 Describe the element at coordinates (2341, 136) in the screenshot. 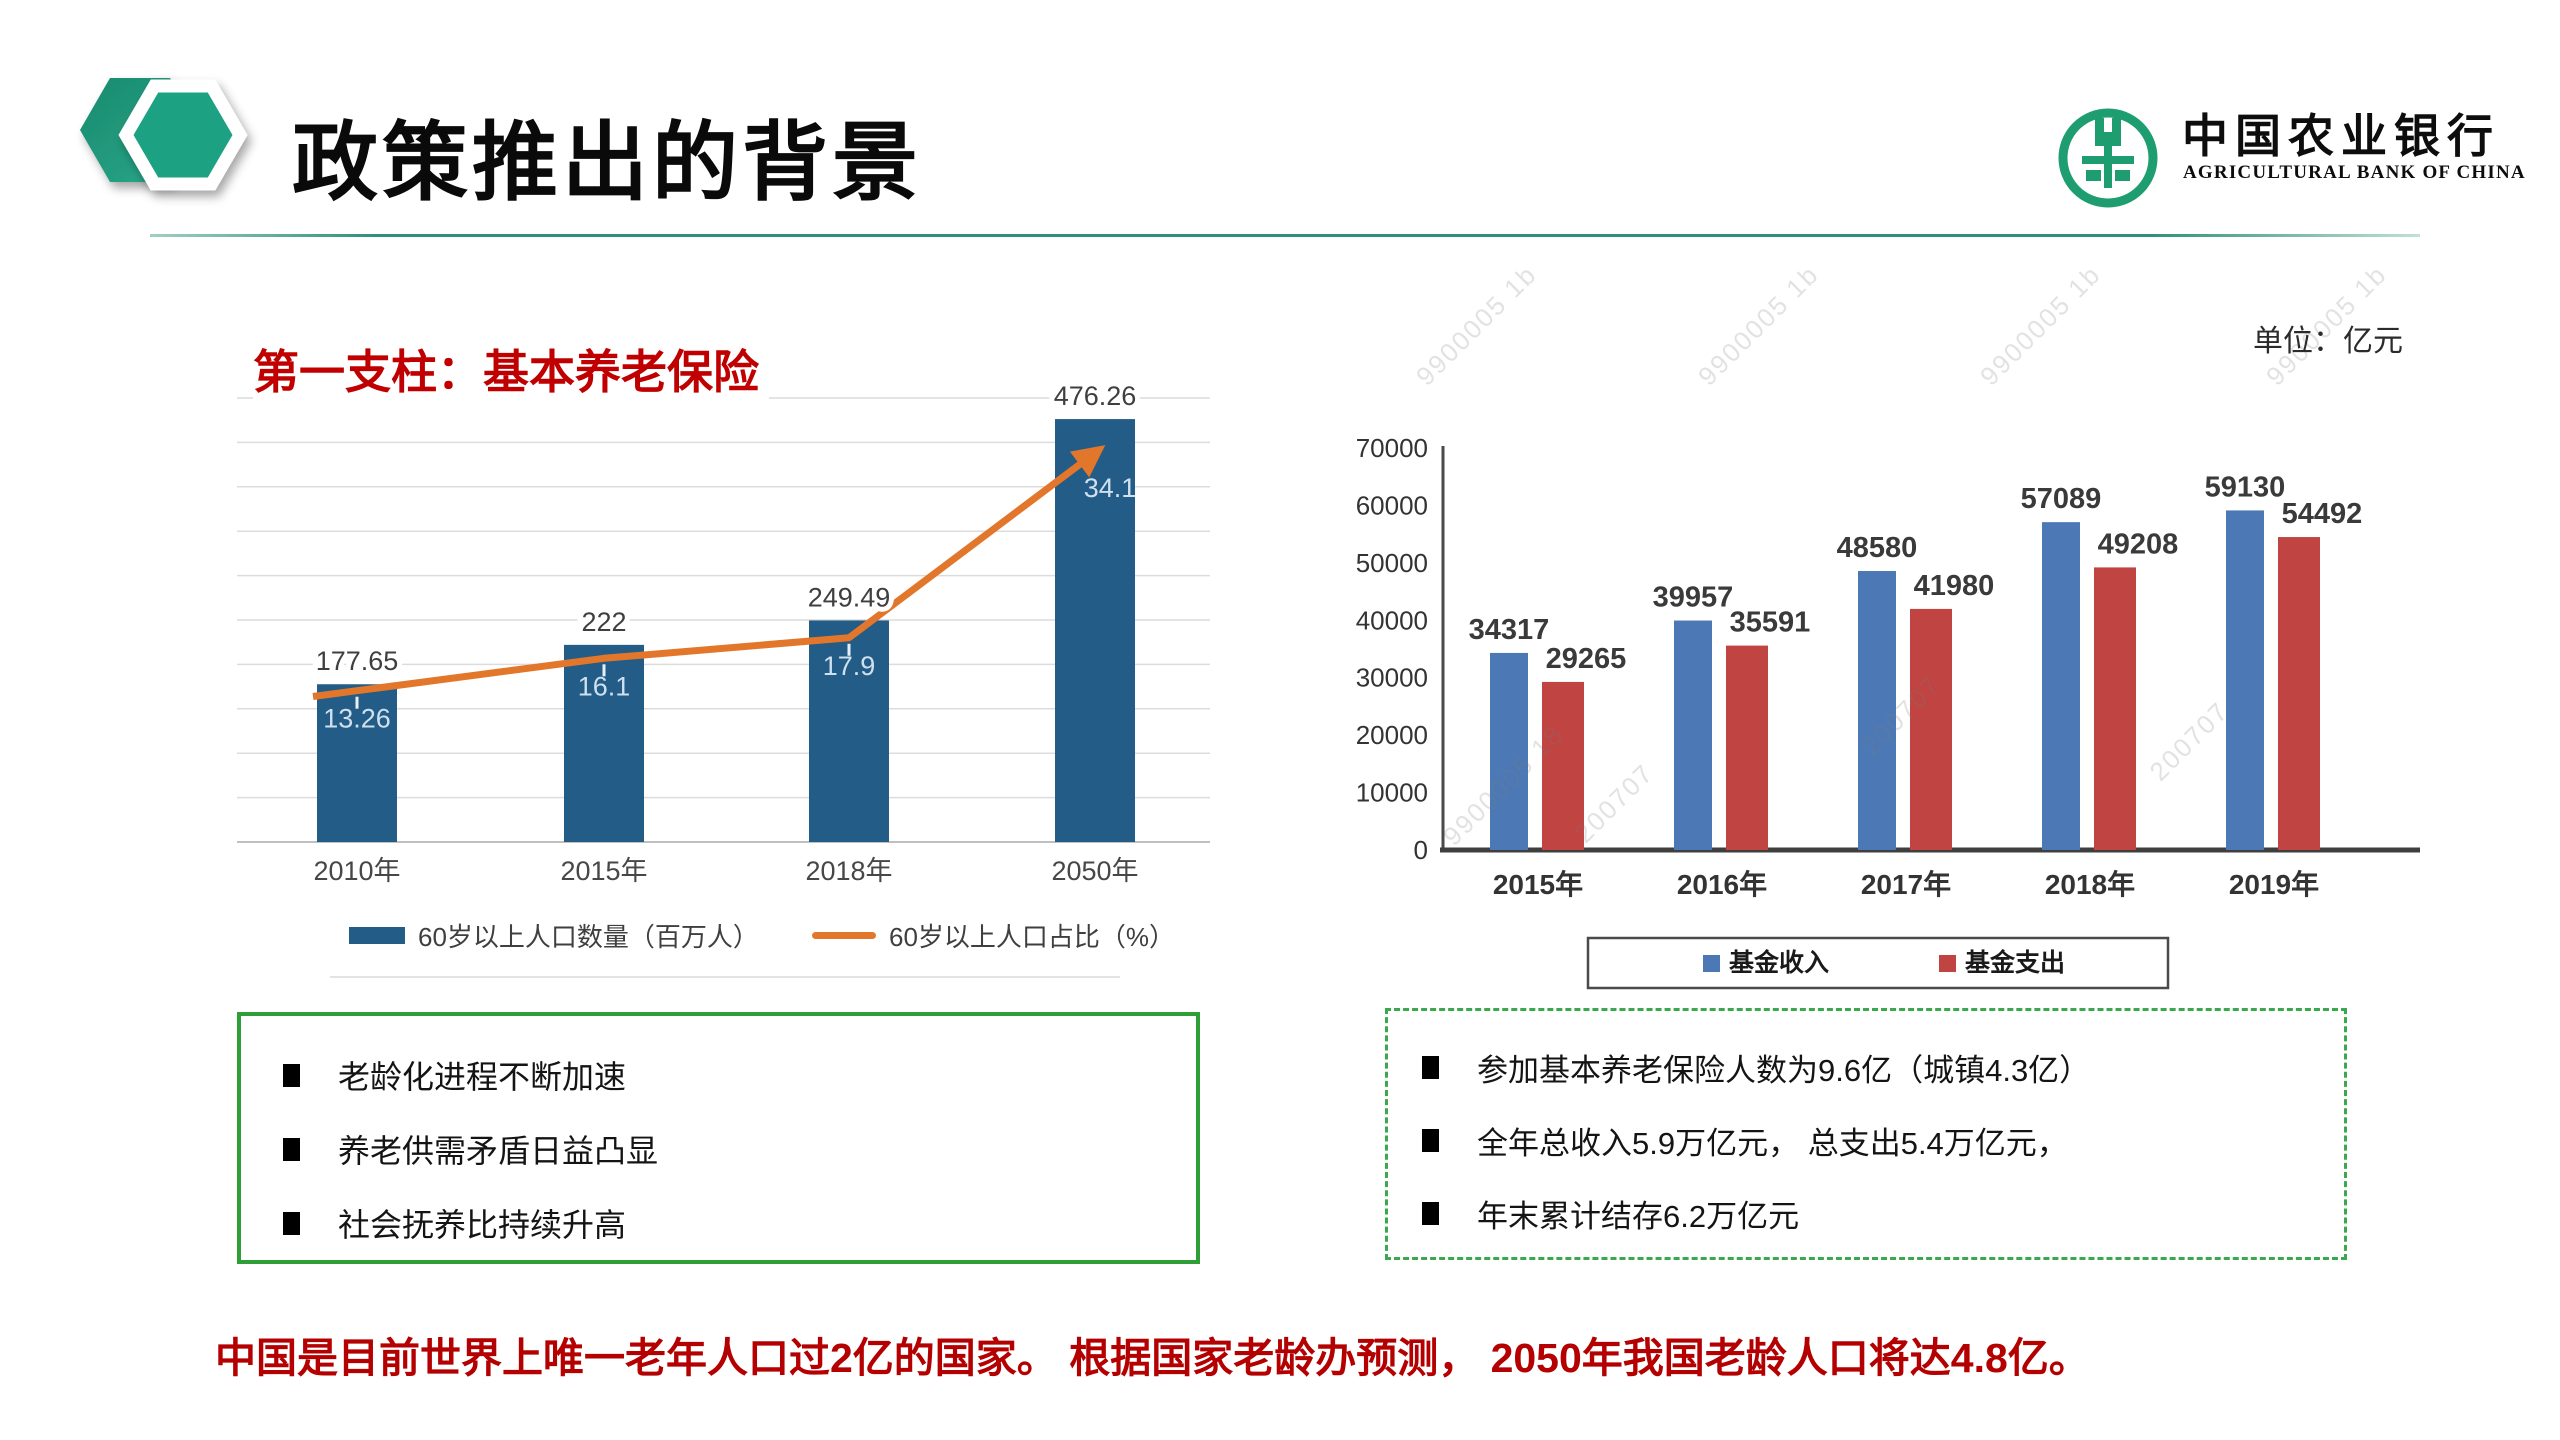

I see `bank-name-cn: 中国农业银行` at that location.